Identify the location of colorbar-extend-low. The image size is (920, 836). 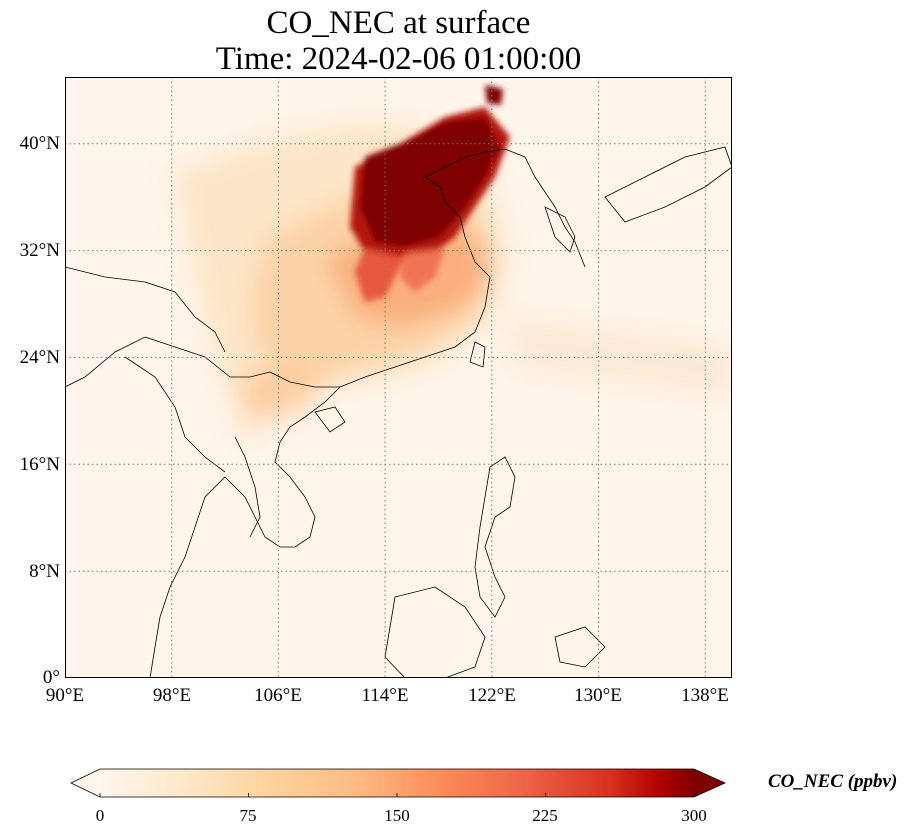
(85, 783).